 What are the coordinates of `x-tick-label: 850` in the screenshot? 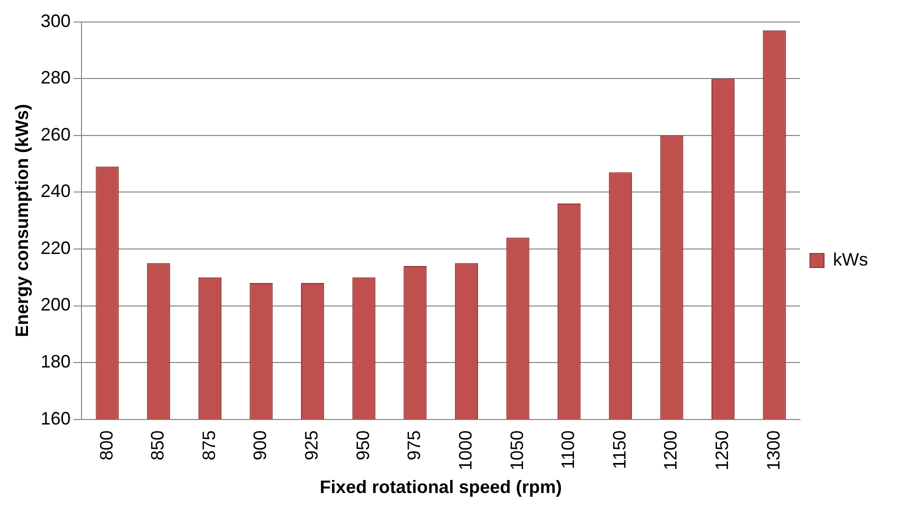 It's located at (158, 445).